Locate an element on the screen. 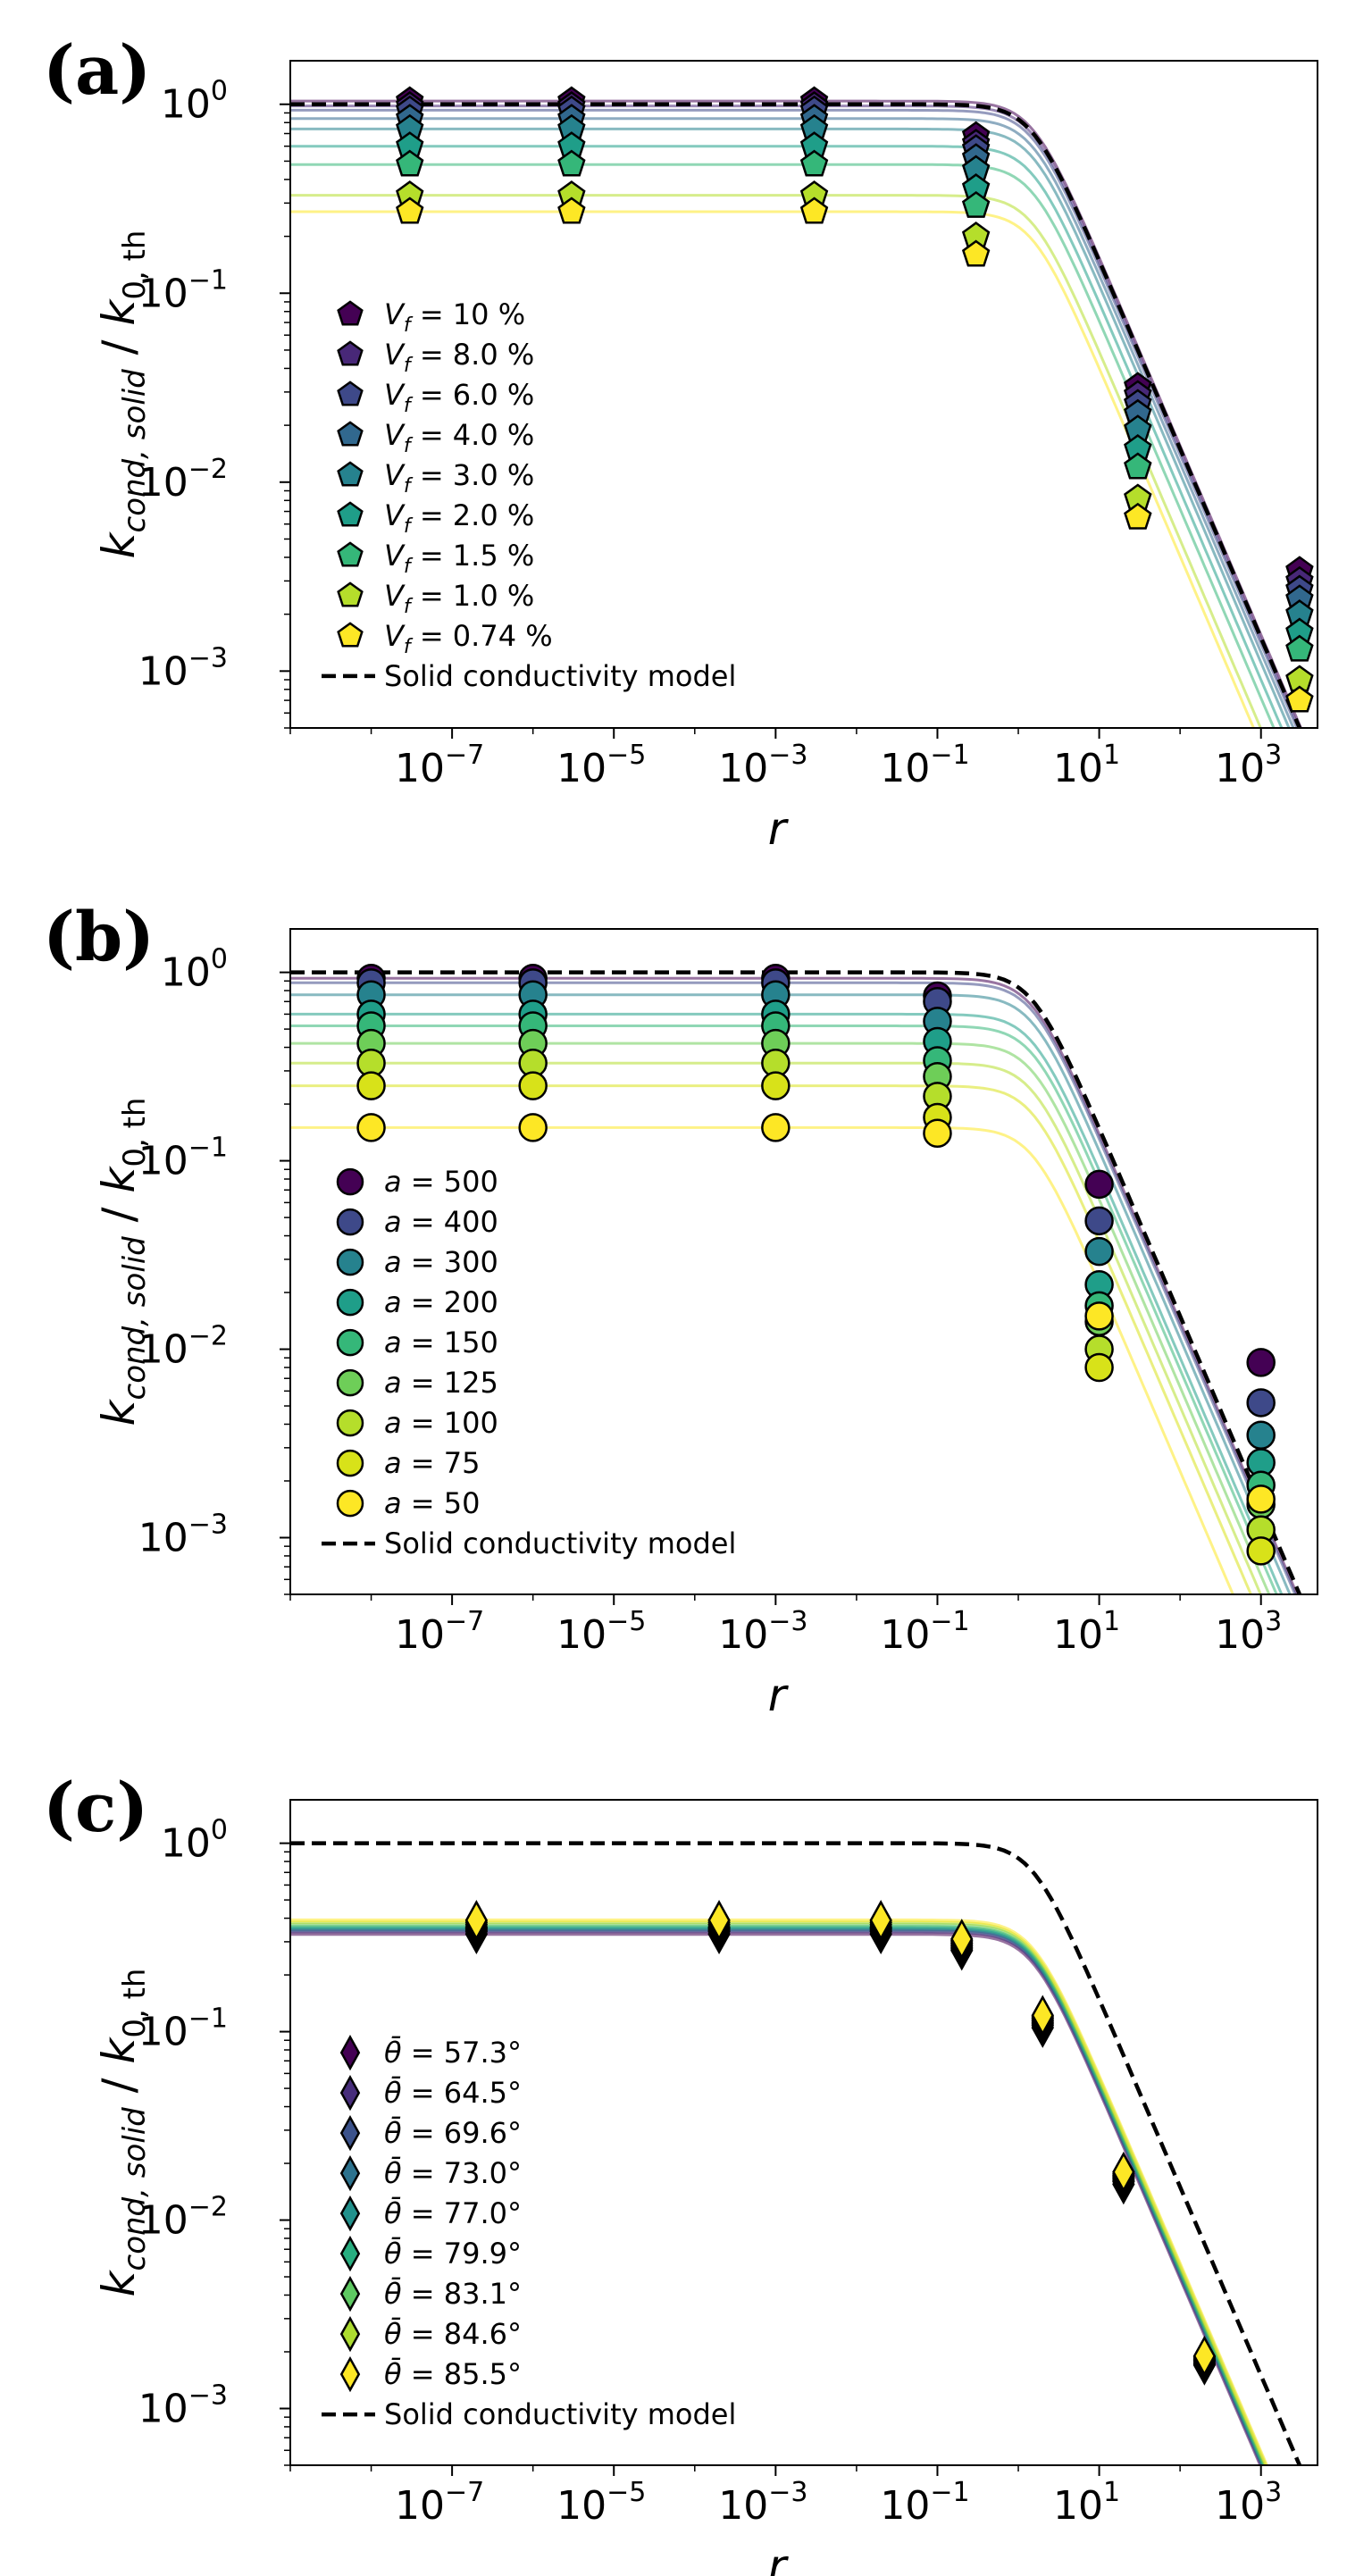 This screenshot has height=2576, width=1372. legend-entry: a = 75 is located at coordinates (432, 1463).